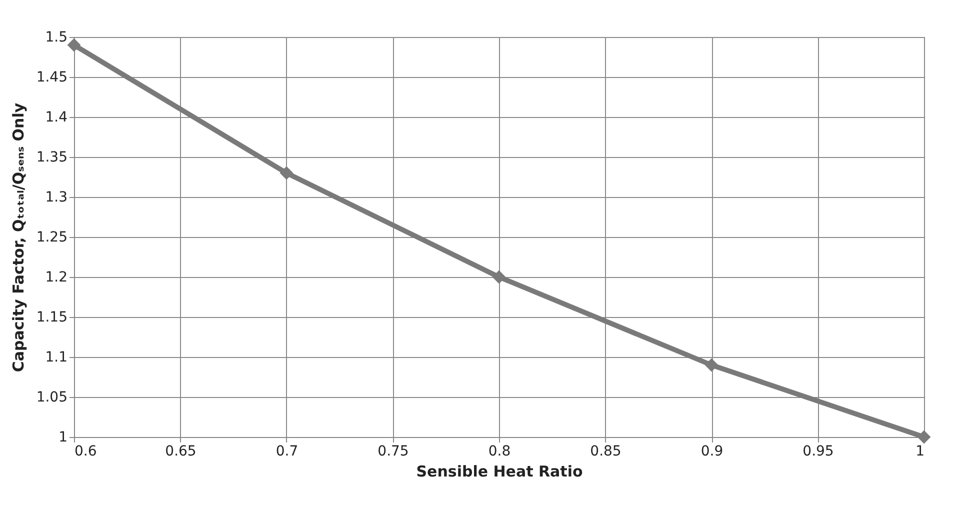  I want to click on y-tick-label: 1.2, so click(56, 278).